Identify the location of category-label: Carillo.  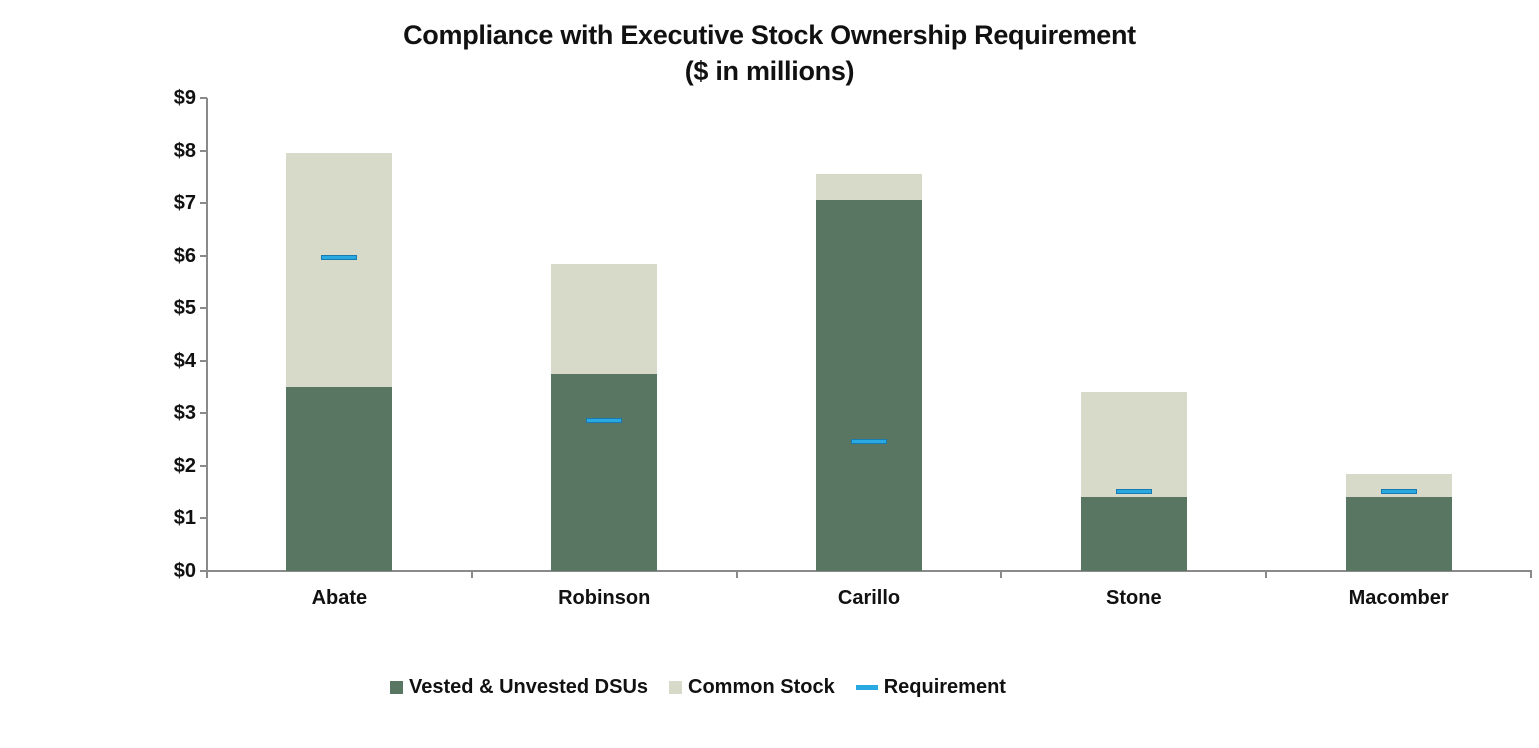
(869, 598).